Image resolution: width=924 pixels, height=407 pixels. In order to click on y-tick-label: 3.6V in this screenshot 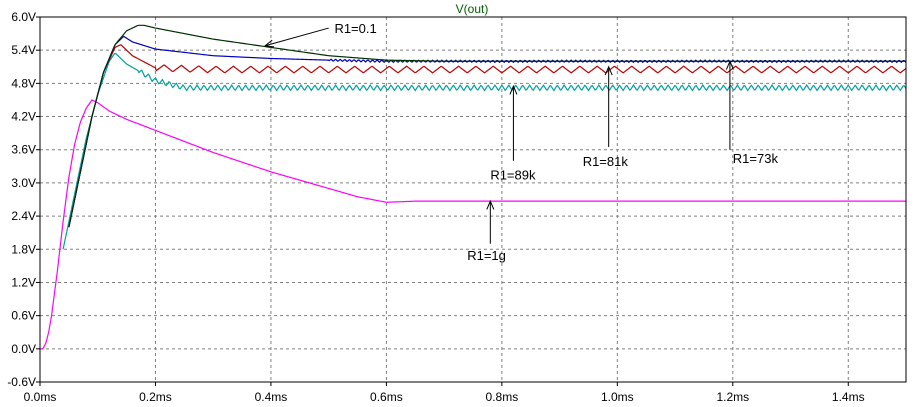, I will do `click(23, 150)`.